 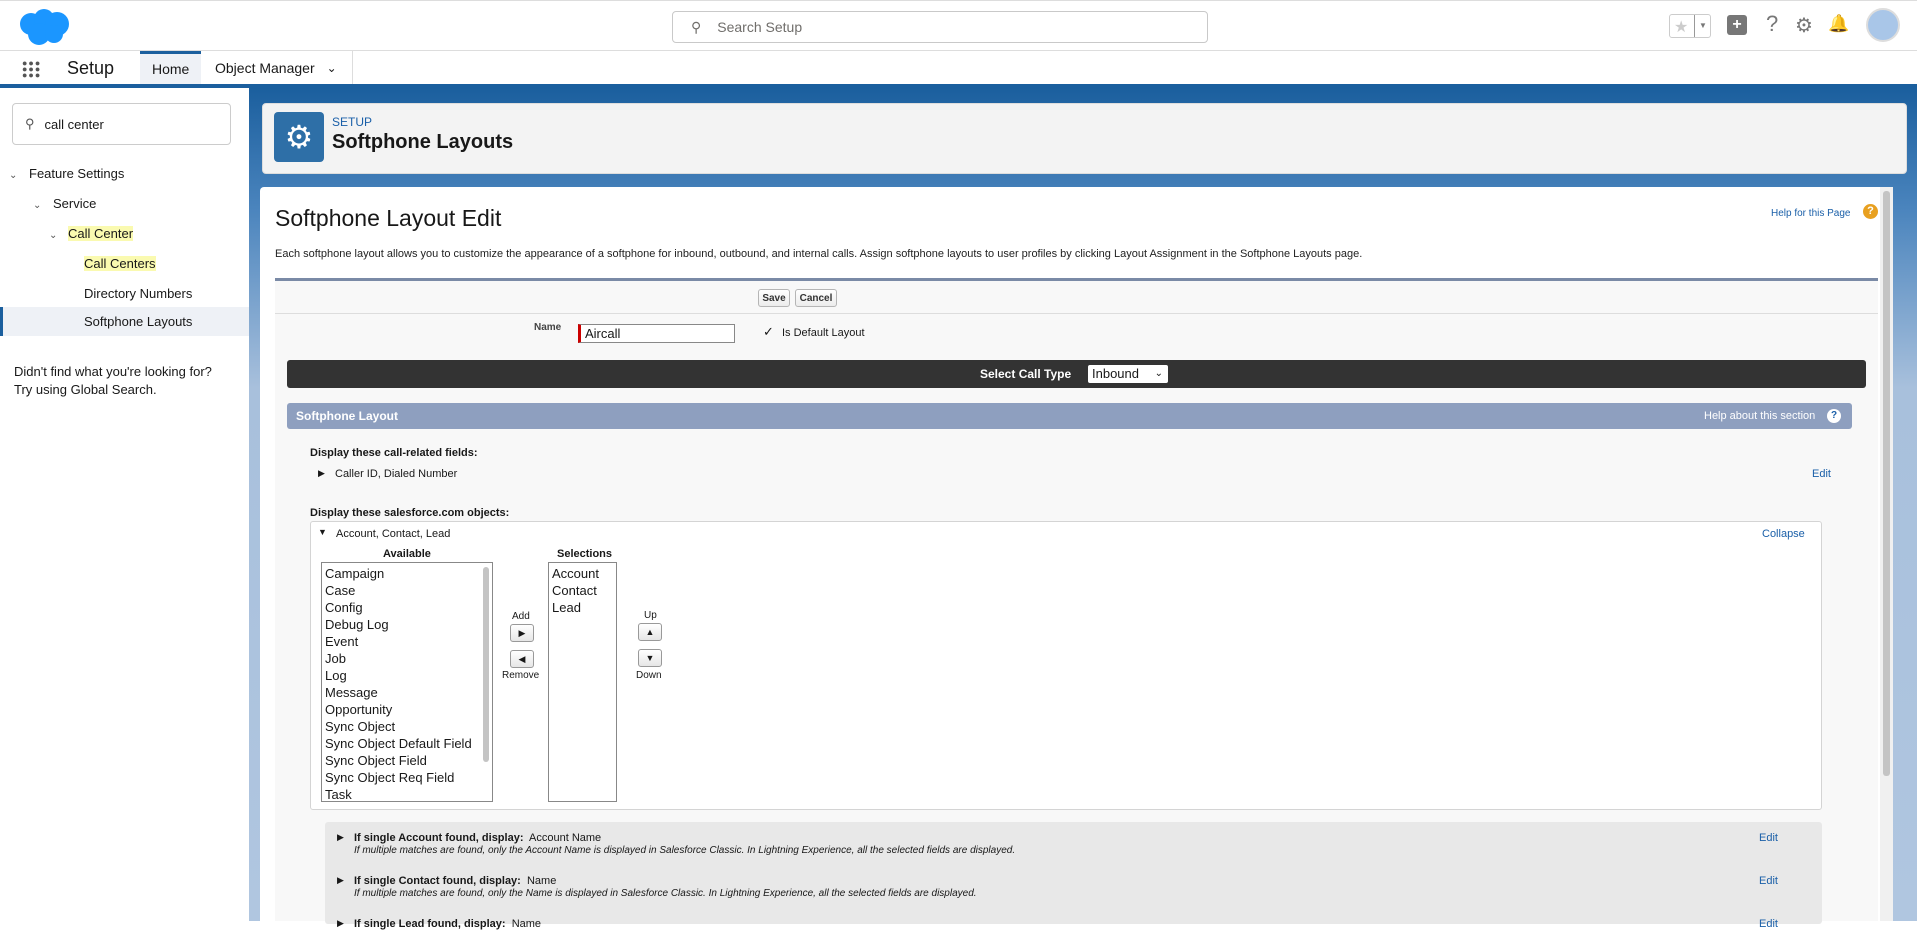 What do you see at coordinates (1811, 213) in the screenshot?
I see `help-for-page-link: Help for this Page` at bounding box center [1811, 213].